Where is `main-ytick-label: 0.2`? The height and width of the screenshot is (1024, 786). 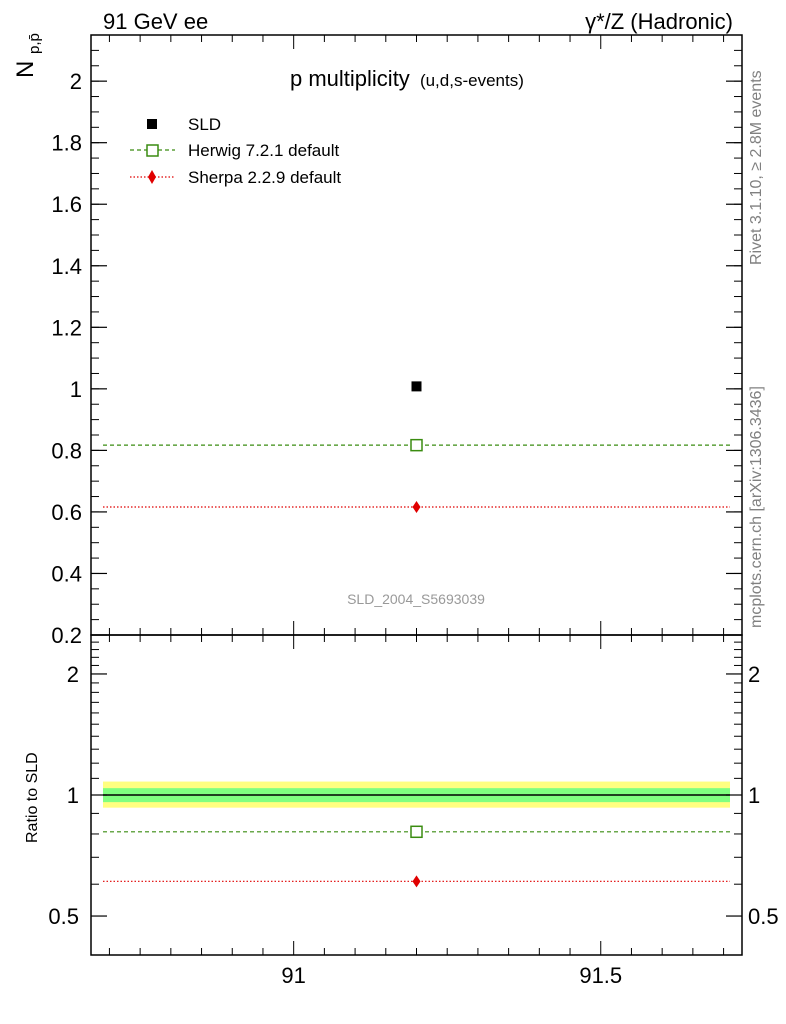 main-ytick-label: 0.2 is located at coordinates (66, 635).